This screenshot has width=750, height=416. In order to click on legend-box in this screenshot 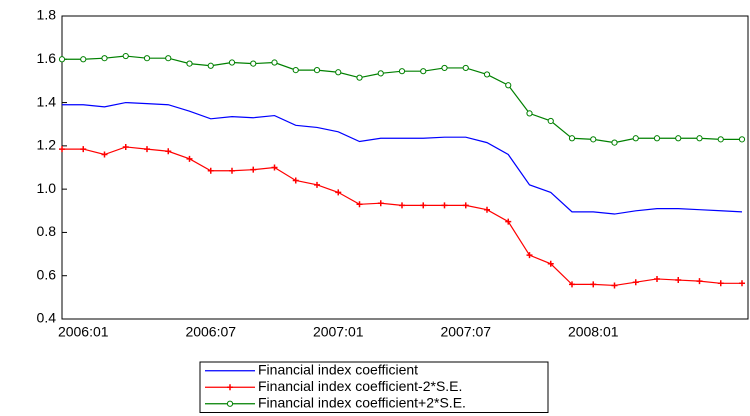, I will do `click(374, 387)`.